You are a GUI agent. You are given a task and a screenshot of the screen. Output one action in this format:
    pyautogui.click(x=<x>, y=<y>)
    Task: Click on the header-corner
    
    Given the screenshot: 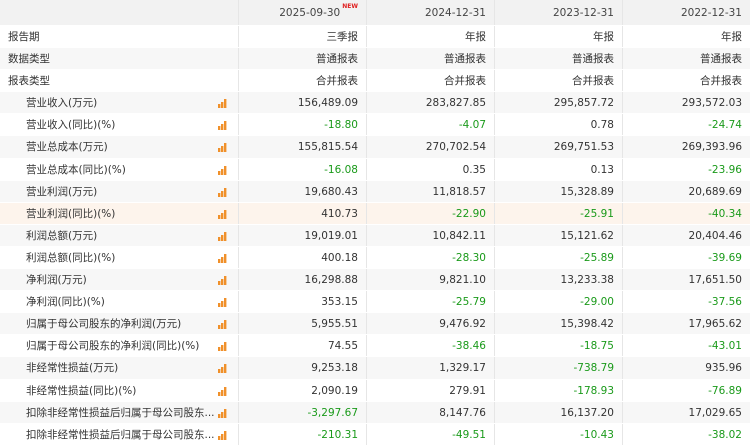 What is the action you would take?
    pyautogui.click(x=119, y=12)
    